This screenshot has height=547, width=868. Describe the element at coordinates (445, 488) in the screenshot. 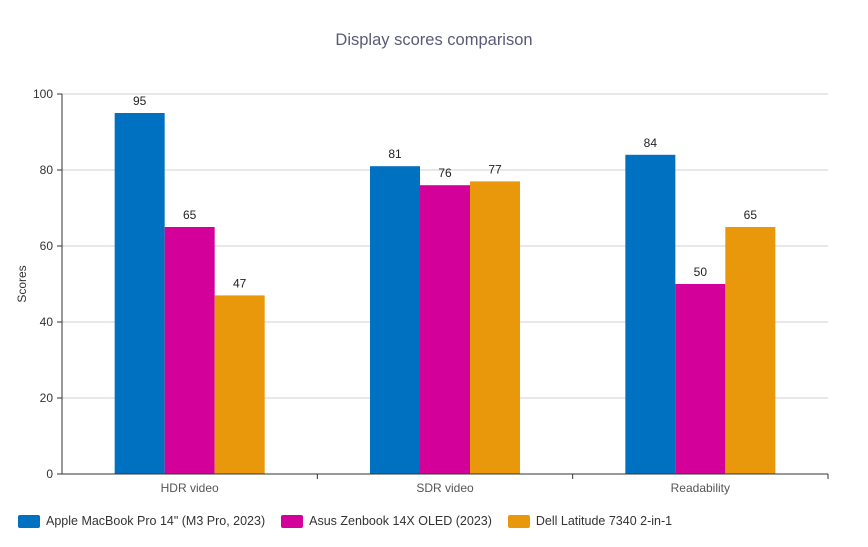

I see `x-tick-label: SDR video` at that location.